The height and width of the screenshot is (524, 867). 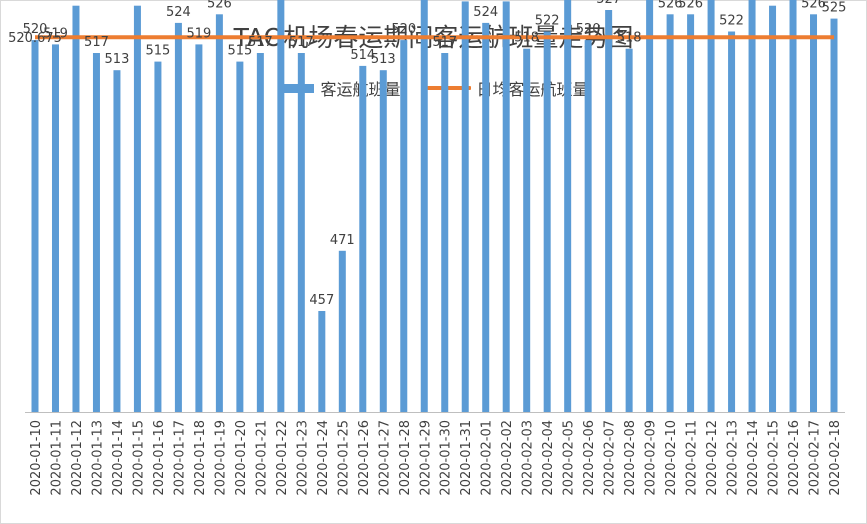 What do you see at coordinates (118, 458) in the screenshot?
I see `x-tick-label: 2020-01-14` at bounding box center [118, 458].